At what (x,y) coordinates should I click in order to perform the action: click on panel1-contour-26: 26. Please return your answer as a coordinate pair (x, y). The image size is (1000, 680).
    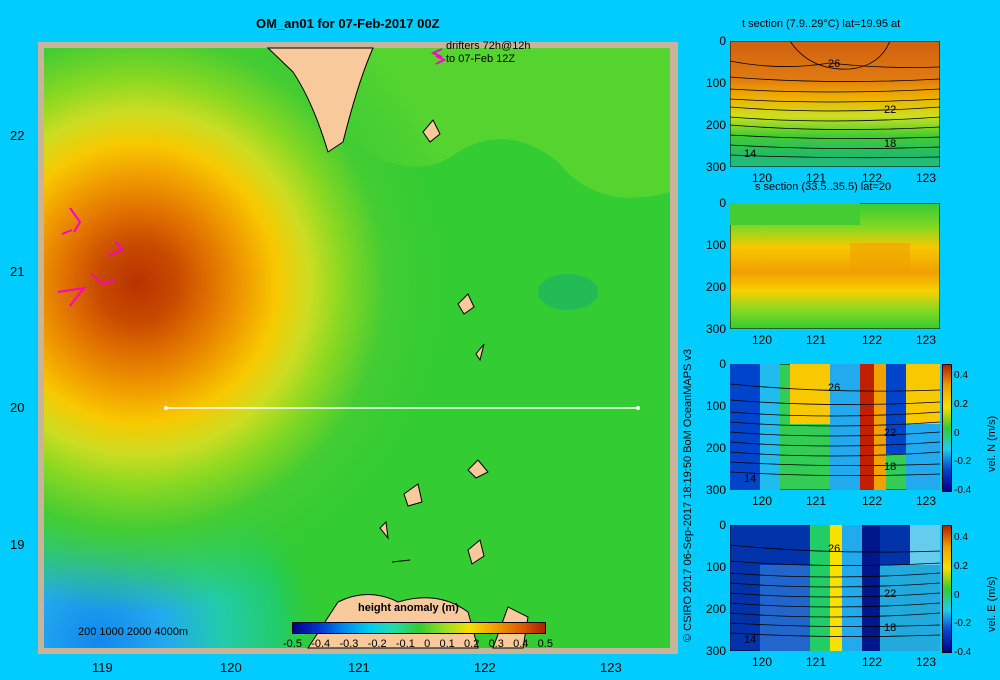
    Looking at the image, I should click on (834, 64).